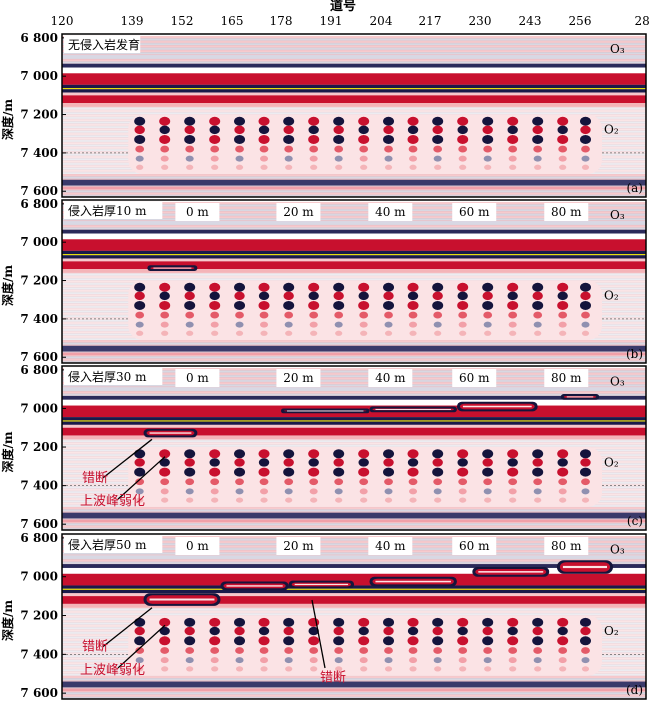  I want to click on caption-text: 侵入岩厚30 m, so click(107, 376).